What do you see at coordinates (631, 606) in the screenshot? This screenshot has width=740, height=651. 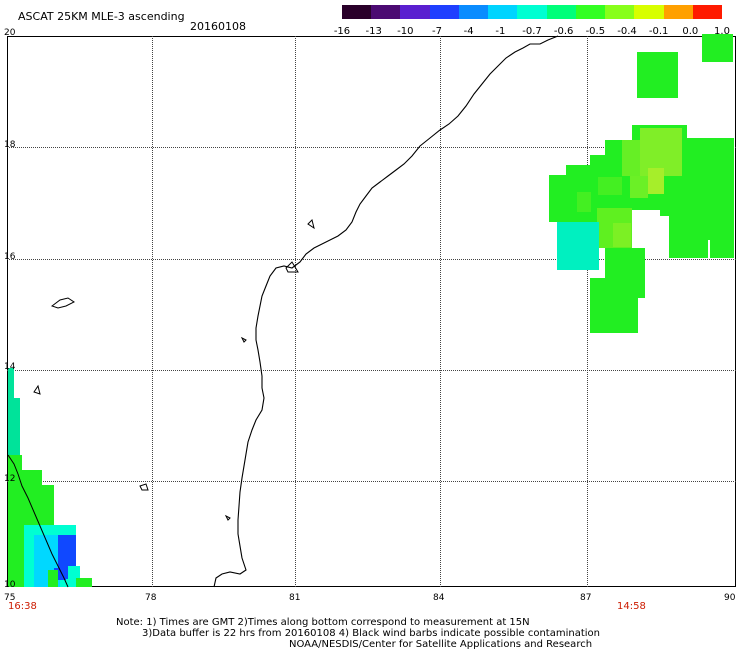 I see `time-label-right: 14:58` at bounding box center [631, 606].